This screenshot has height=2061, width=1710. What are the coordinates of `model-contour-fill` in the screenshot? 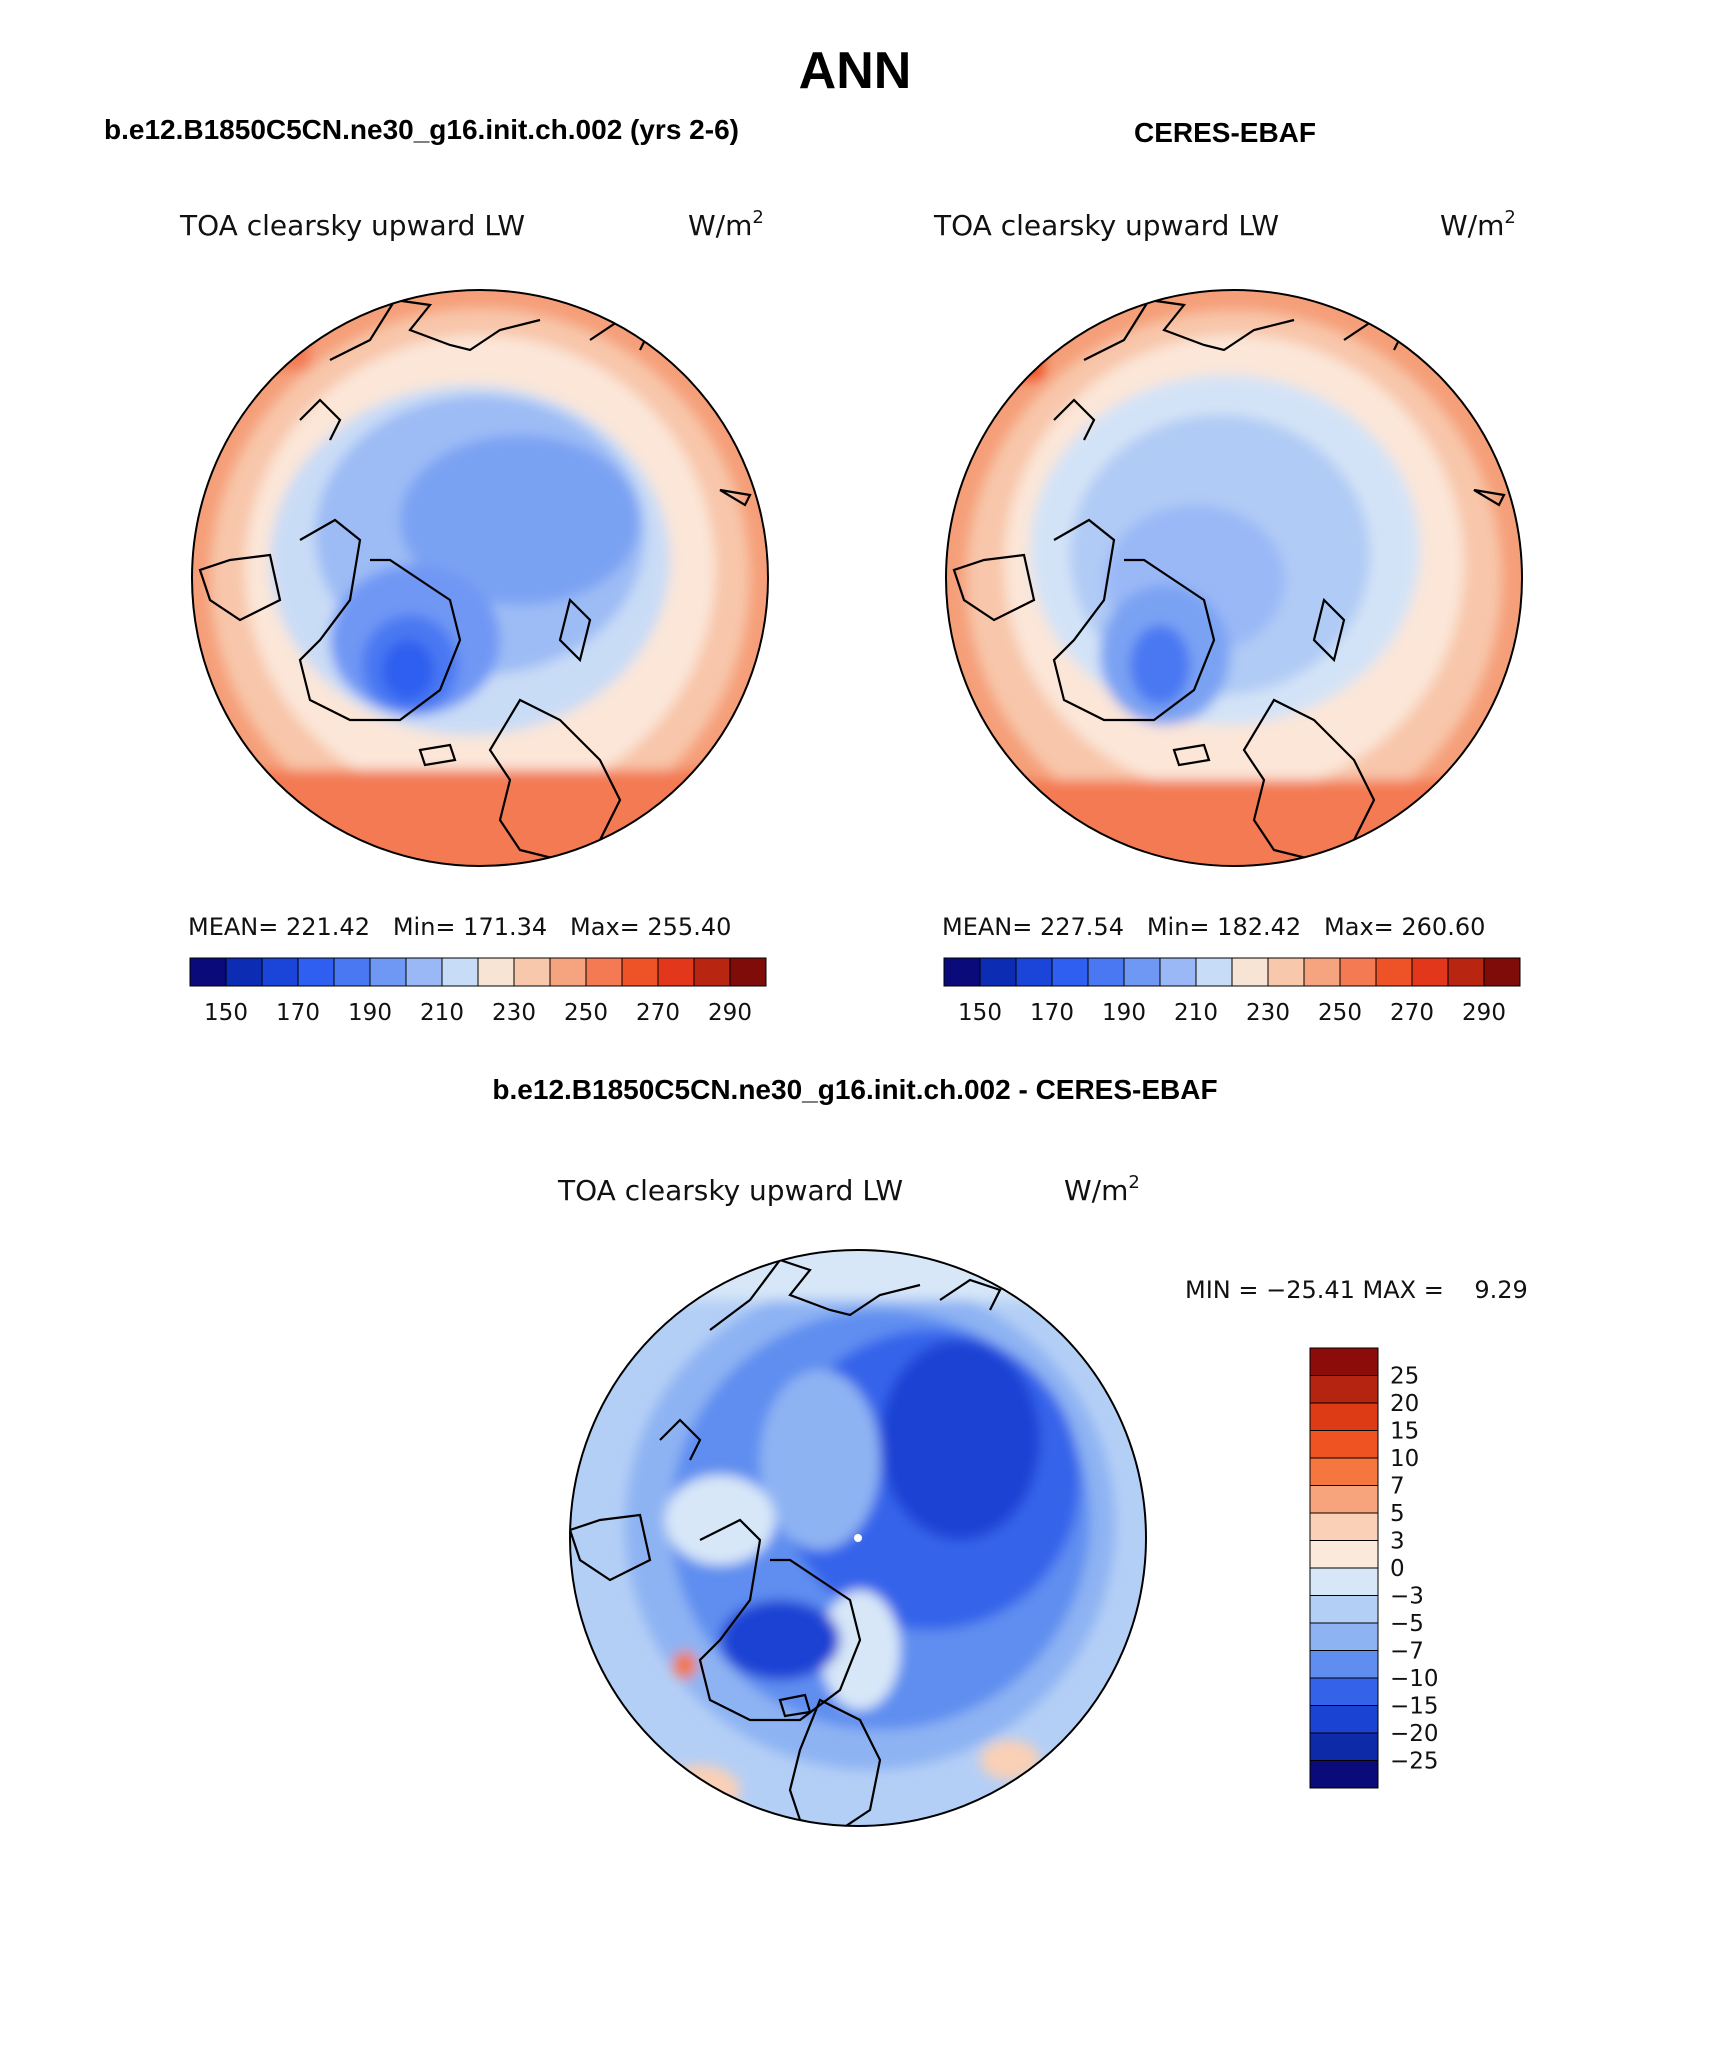 It's located at (480, 578).